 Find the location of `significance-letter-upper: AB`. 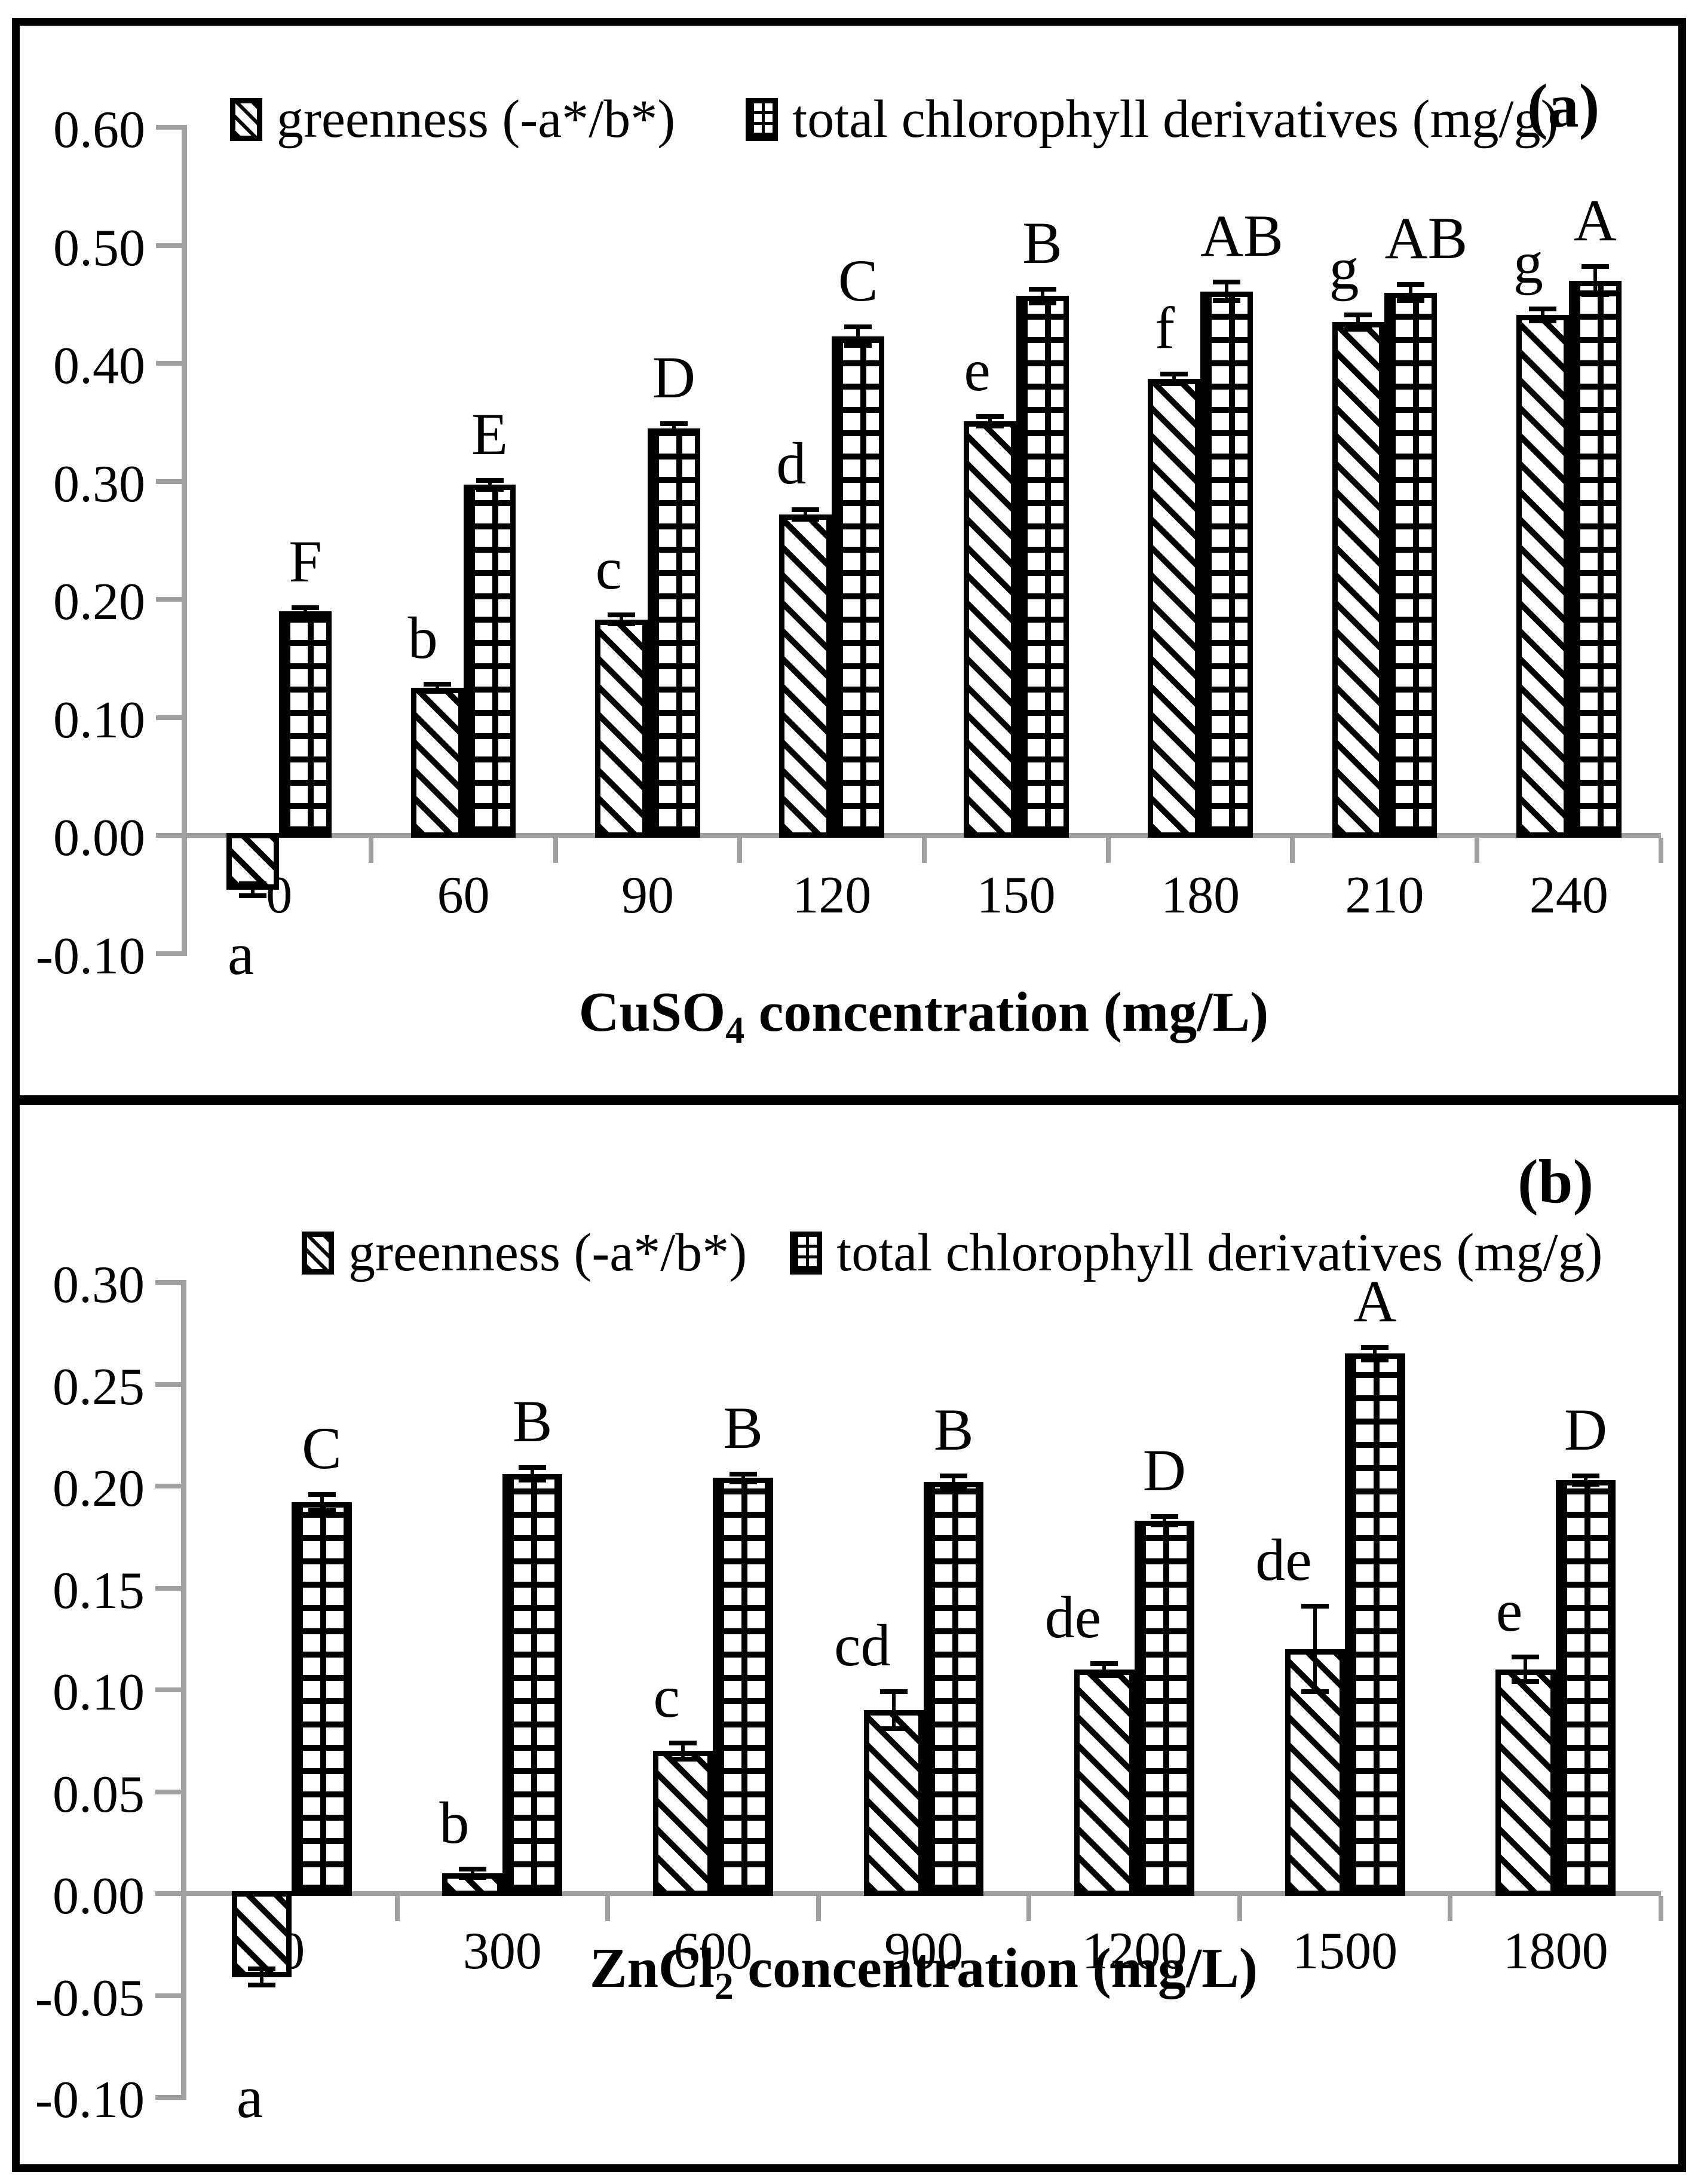

significance-letter-upper: AB is located at coordinates (1426, 237).